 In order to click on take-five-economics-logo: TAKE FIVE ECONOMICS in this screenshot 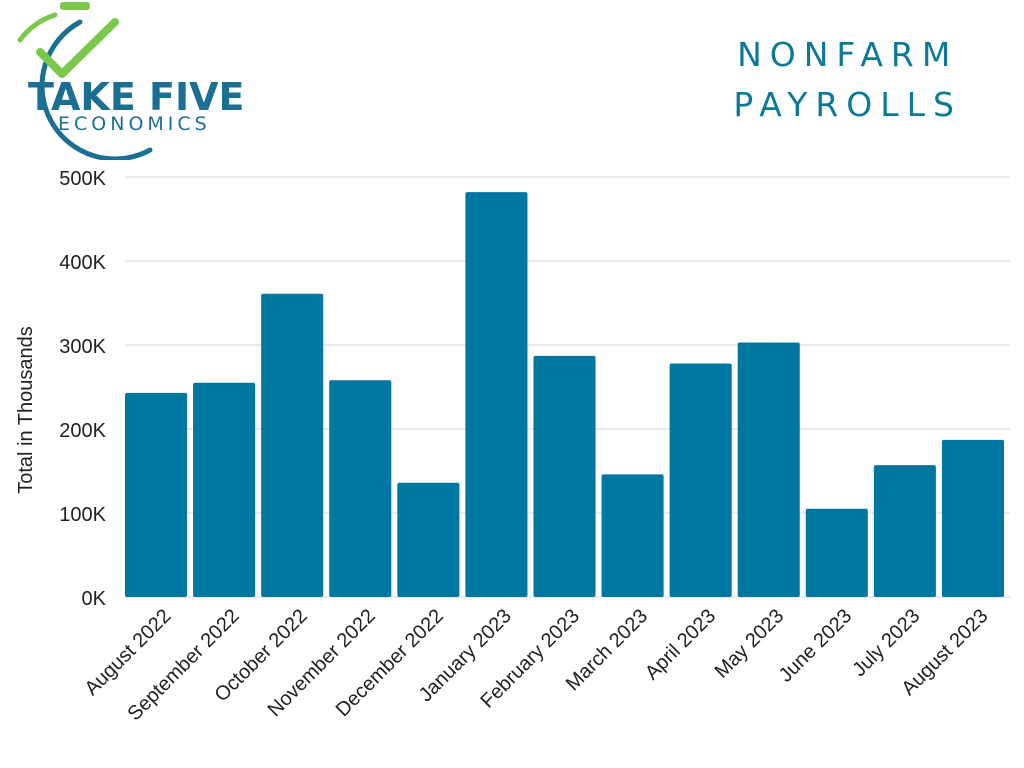, I will do `click(130, 81)`.